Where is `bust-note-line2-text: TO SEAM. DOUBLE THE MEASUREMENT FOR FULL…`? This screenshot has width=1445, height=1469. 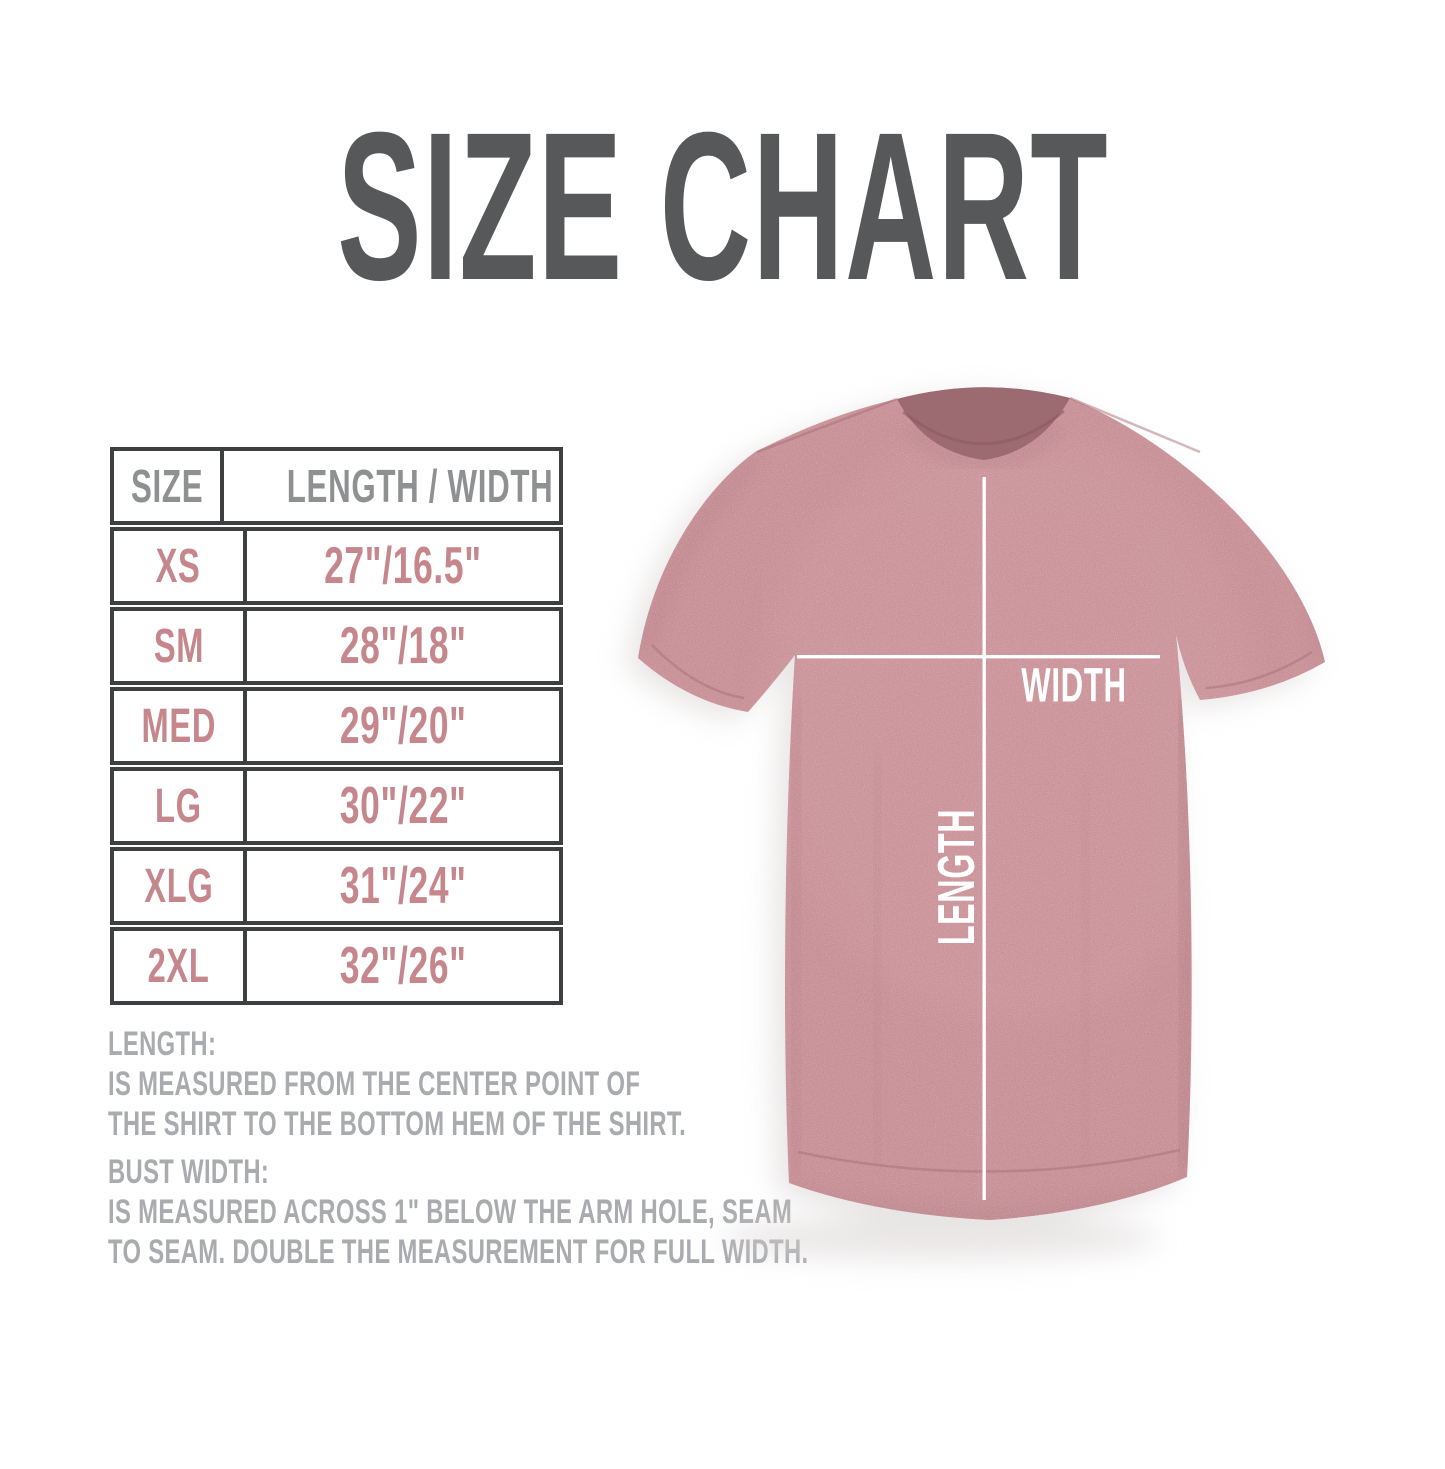 bust-note-line2-text: TO SEAM. DOUBLE THE MEASUREMENT FOR FULL… is located at coordinates (458, 1252).